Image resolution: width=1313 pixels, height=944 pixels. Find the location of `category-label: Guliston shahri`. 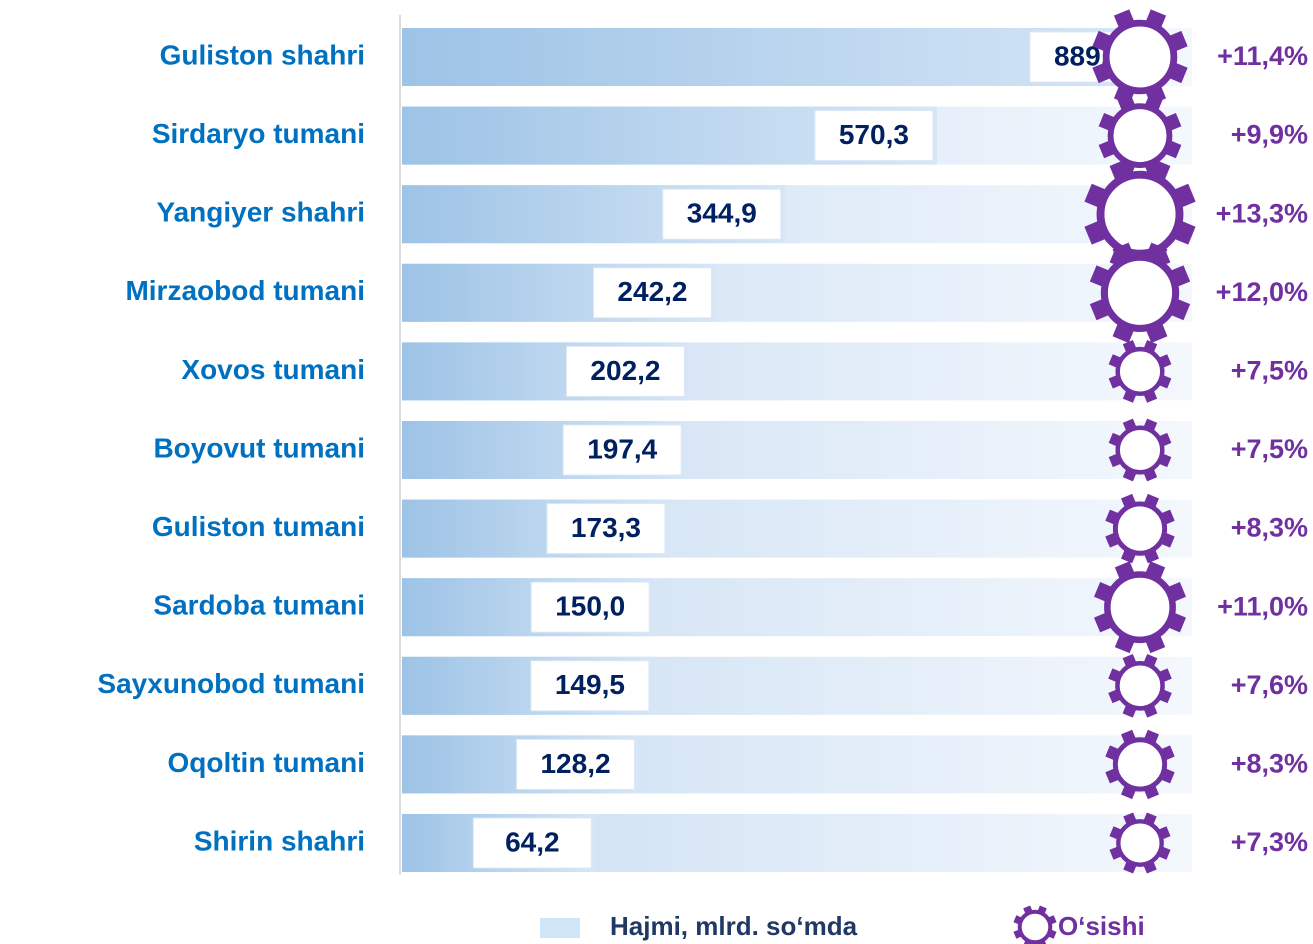

category-label: Guliston shahri is located at coordinates (262, 54).